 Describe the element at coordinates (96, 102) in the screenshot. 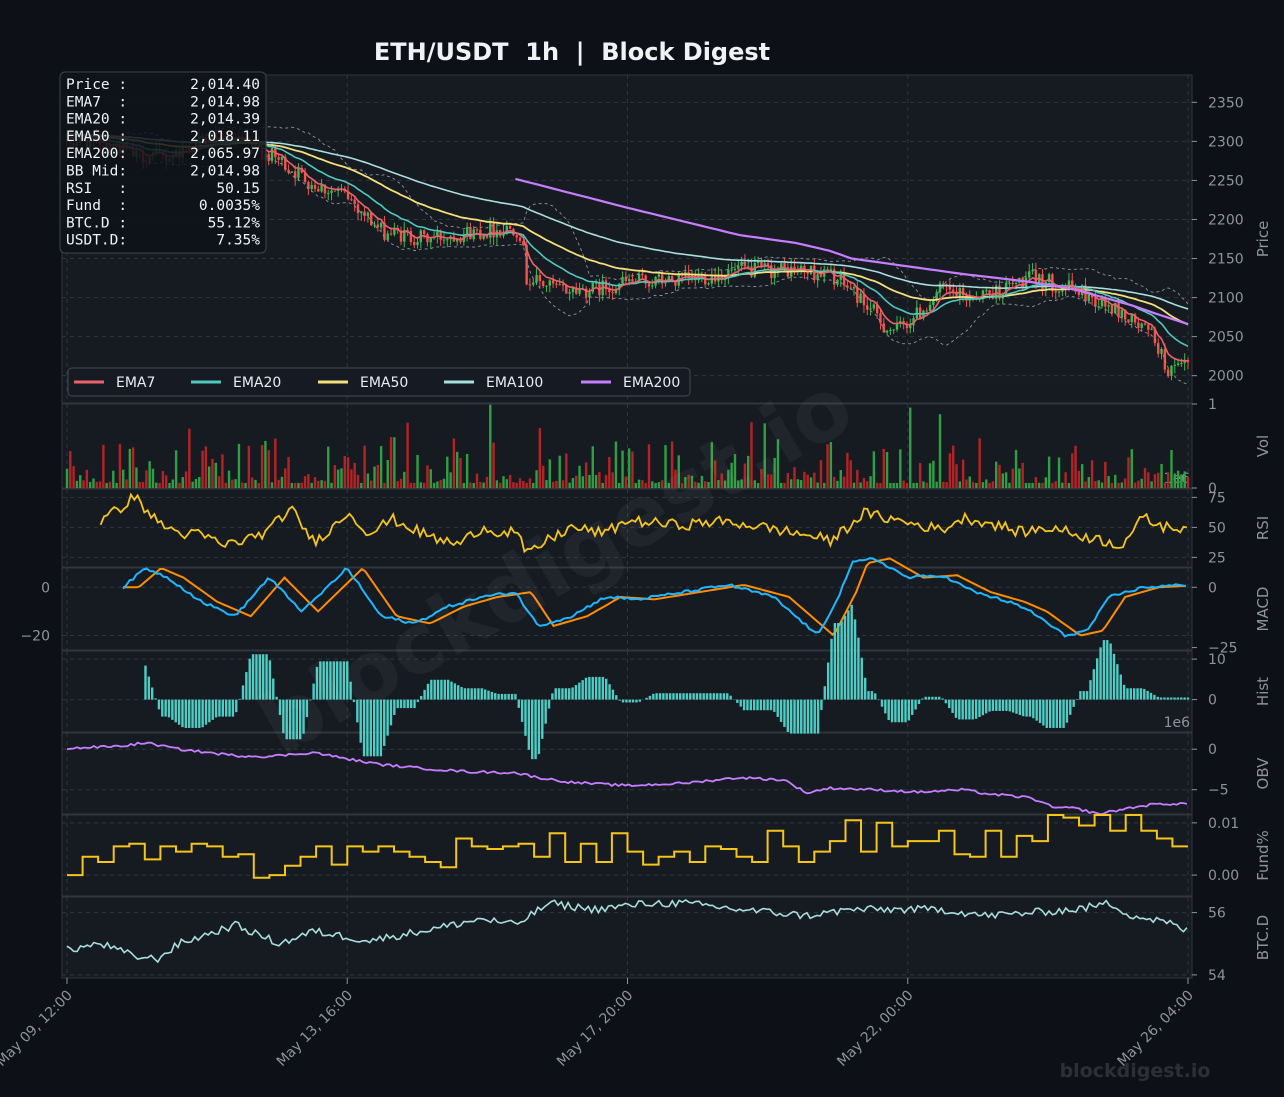

I see `info-label: EMA7 :` at that location.